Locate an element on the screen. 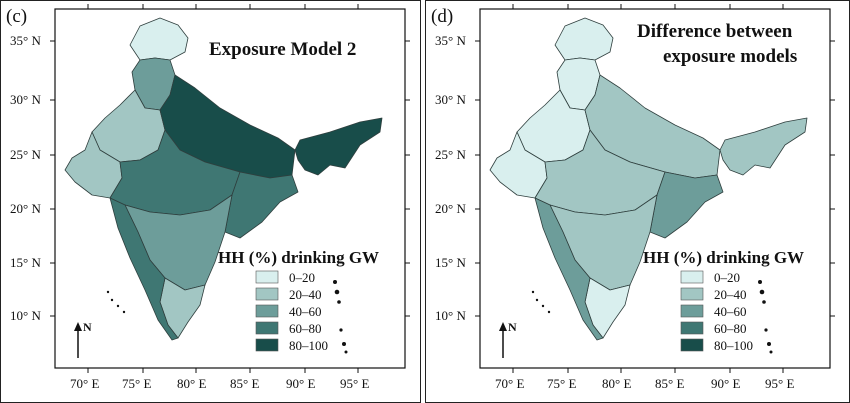  panel-label: (c) is located at coordinates (16, 16).